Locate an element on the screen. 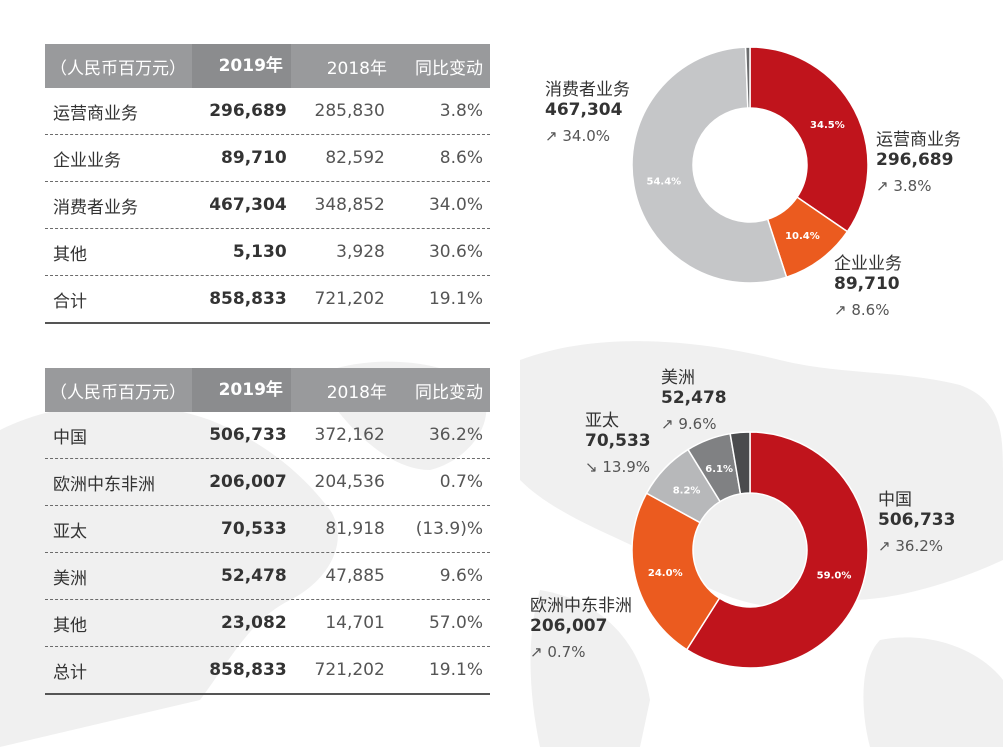 This screenshot has width=1003, height=747. table-row: 中国 506,733 372,162 36.2% is located at coordinates (267, 435).